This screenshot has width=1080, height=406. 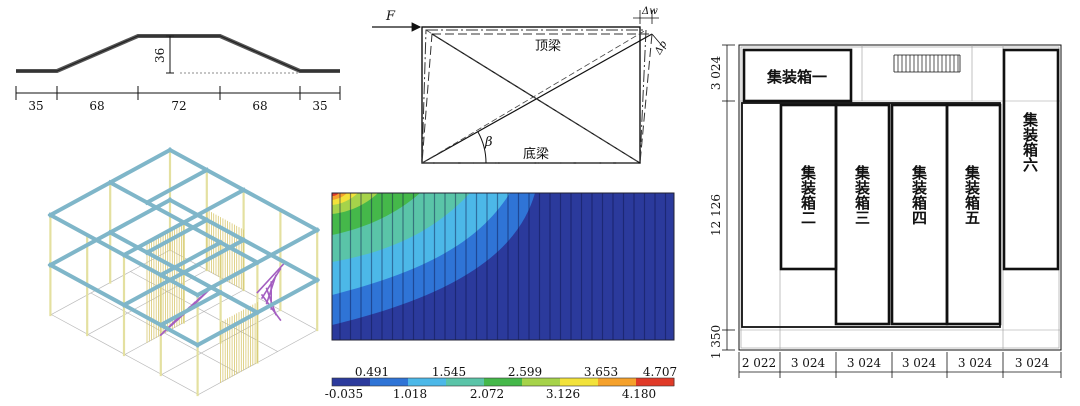 What do you see at coordinates (563, 394) in the screenshot?
I see `scale-lower-4: 3.126` at bounding box center [563, 394].